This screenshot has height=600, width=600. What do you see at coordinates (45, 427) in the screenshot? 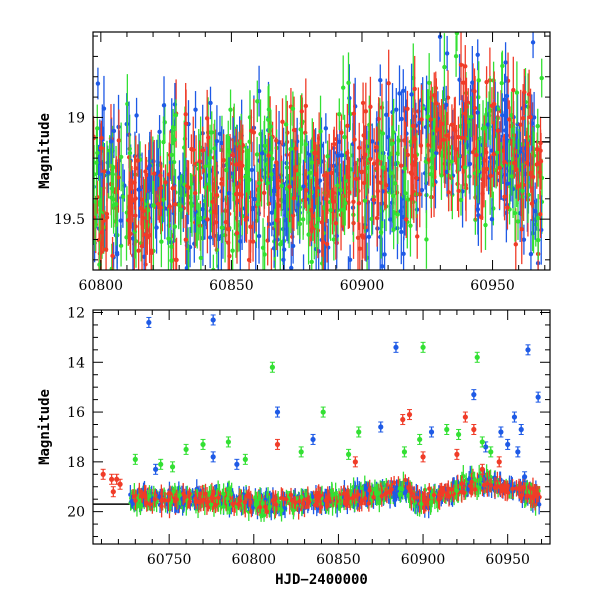
I see `y-axis-title: Magnitude` at bounding box center [45, 427].